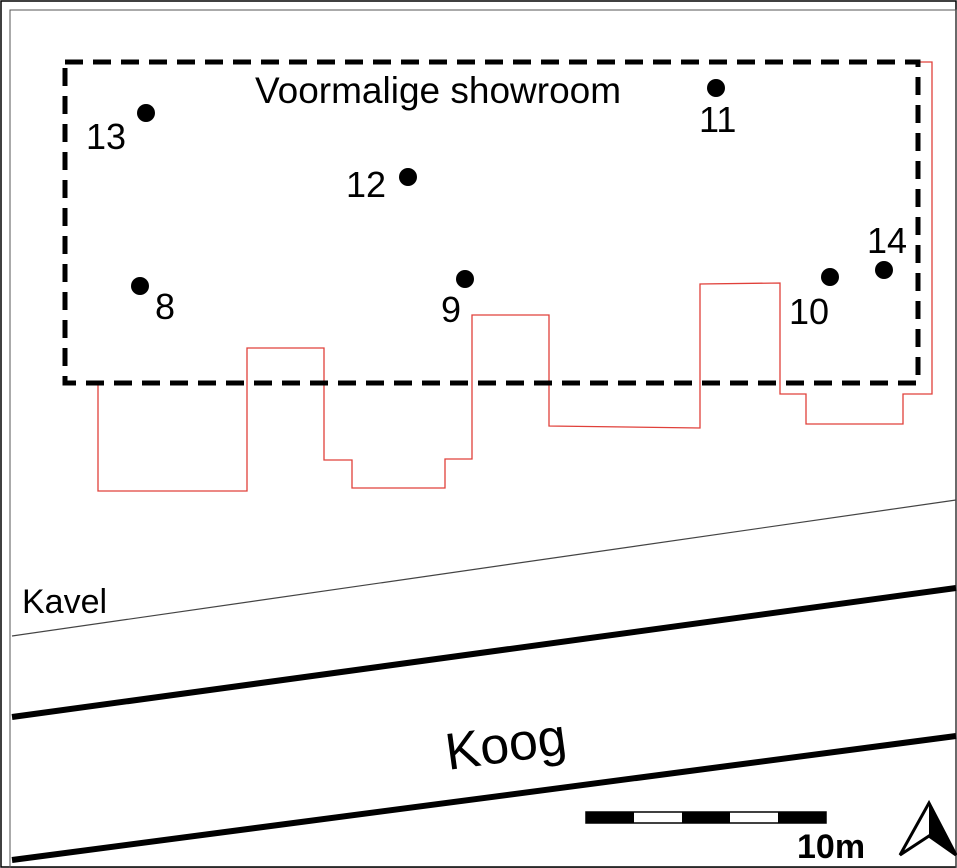 This screenshot has width=957, height=868. Describe the element at coordinates (451, 309) in the screenshot. I see `borehole-label: 9` at that location.